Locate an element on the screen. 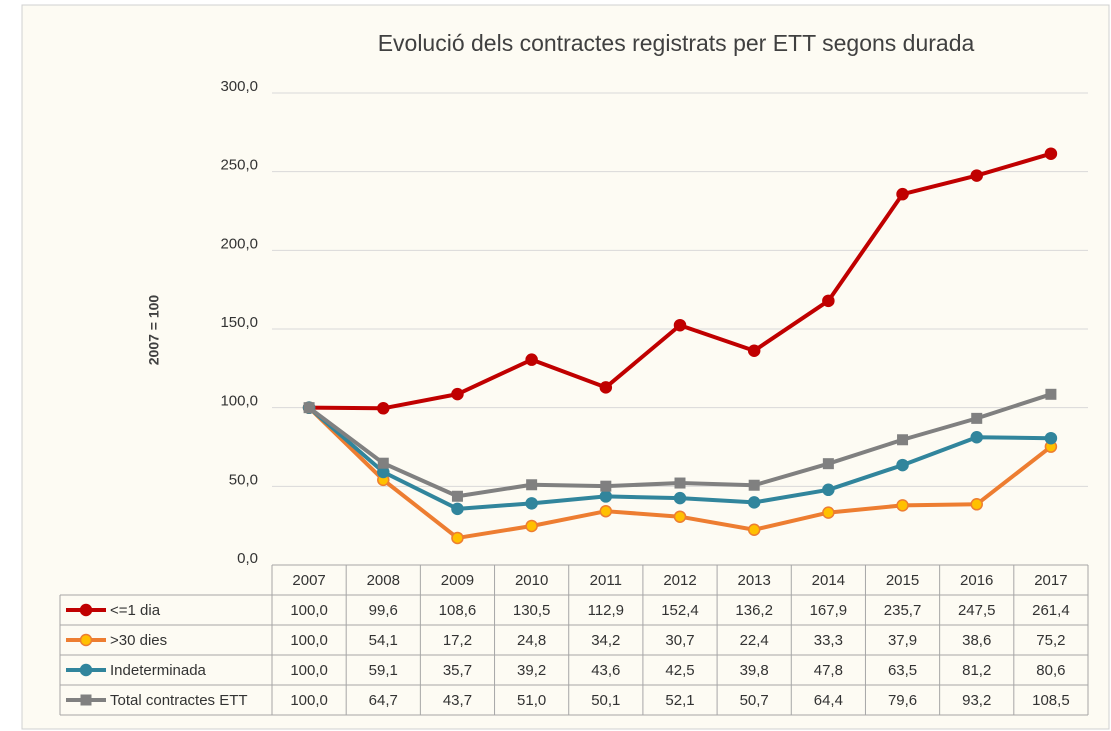  y-tick-label: 250,0 is located at coordinates (239, 165).